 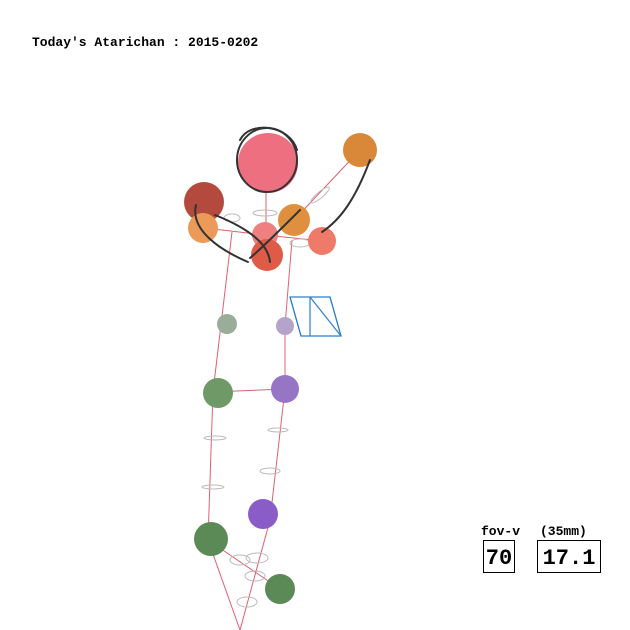 I want to click on focal-value: 17.1, so click(x=569, y=558).